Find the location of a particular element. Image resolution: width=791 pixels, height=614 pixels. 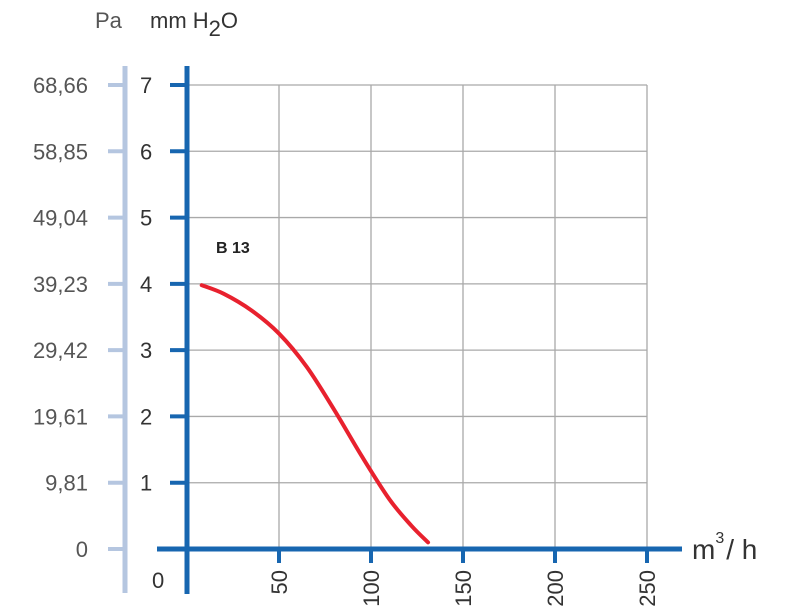

x-axis-unit-label: m3/ h is located at coordinates (724, 547).